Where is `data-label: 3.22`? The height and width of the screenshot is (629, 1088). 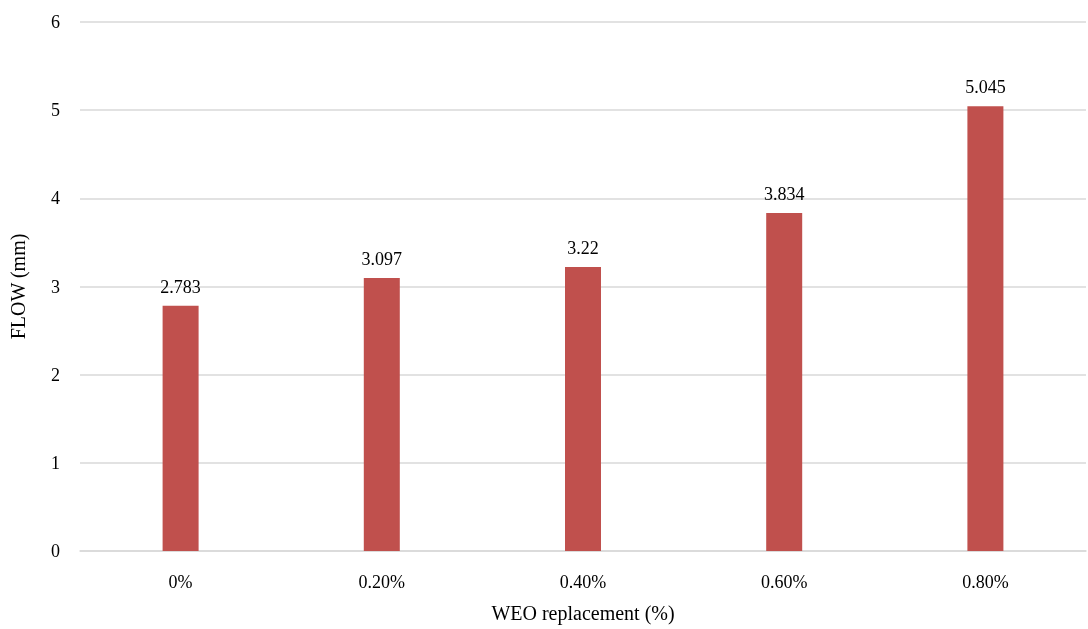 data-label: 3.22 is located at coordinates (583, 248).